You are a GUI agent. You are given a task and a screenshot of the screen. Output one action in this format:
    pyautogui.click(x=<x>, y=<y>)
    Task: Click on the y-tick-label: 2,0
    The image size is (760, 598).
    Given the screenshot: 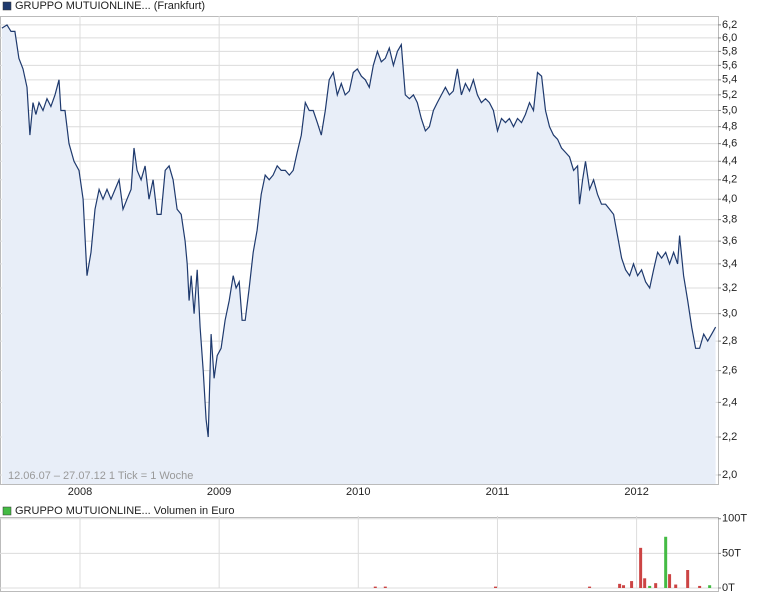 What is the action you would take?
    pyautogui.click(x=729, y=475)
    